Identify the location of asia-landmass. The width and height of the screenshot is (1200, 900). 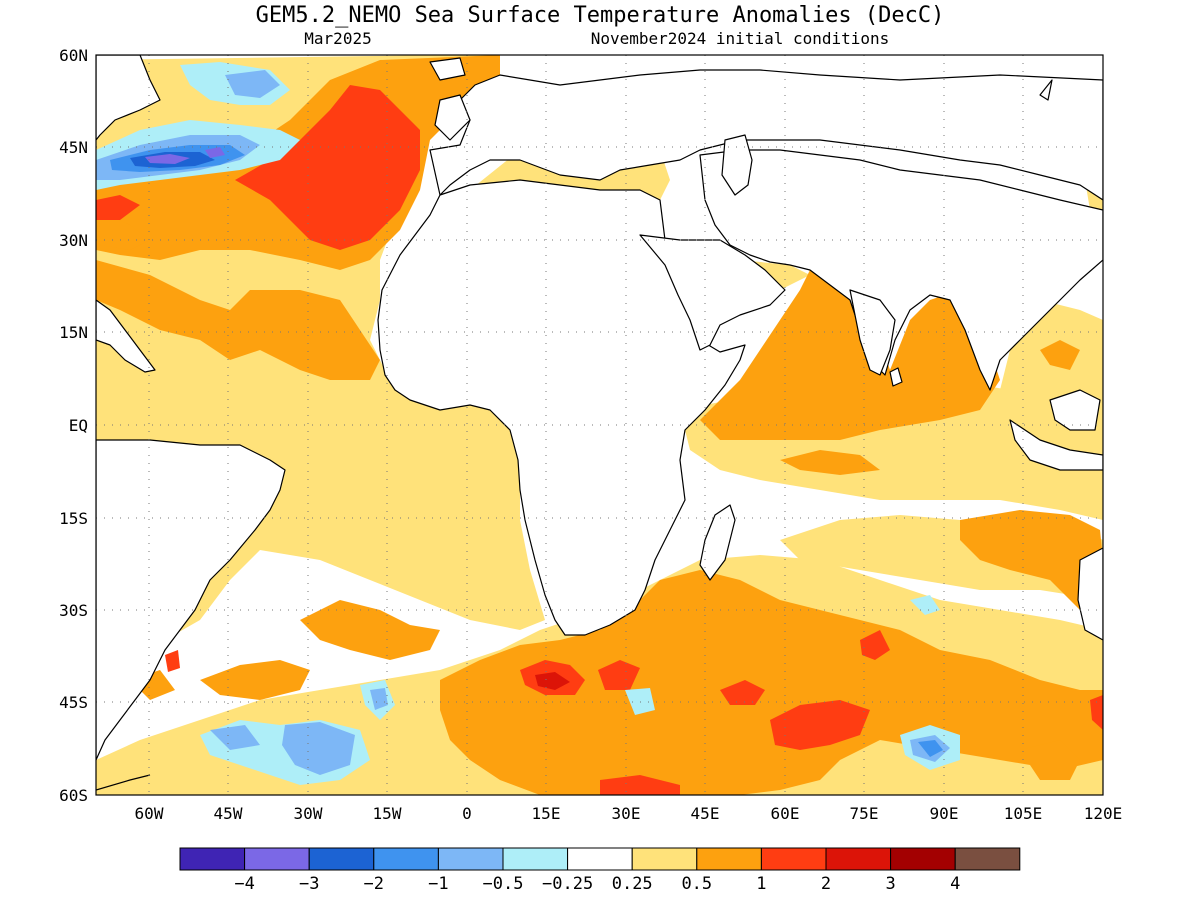
(901, 270).